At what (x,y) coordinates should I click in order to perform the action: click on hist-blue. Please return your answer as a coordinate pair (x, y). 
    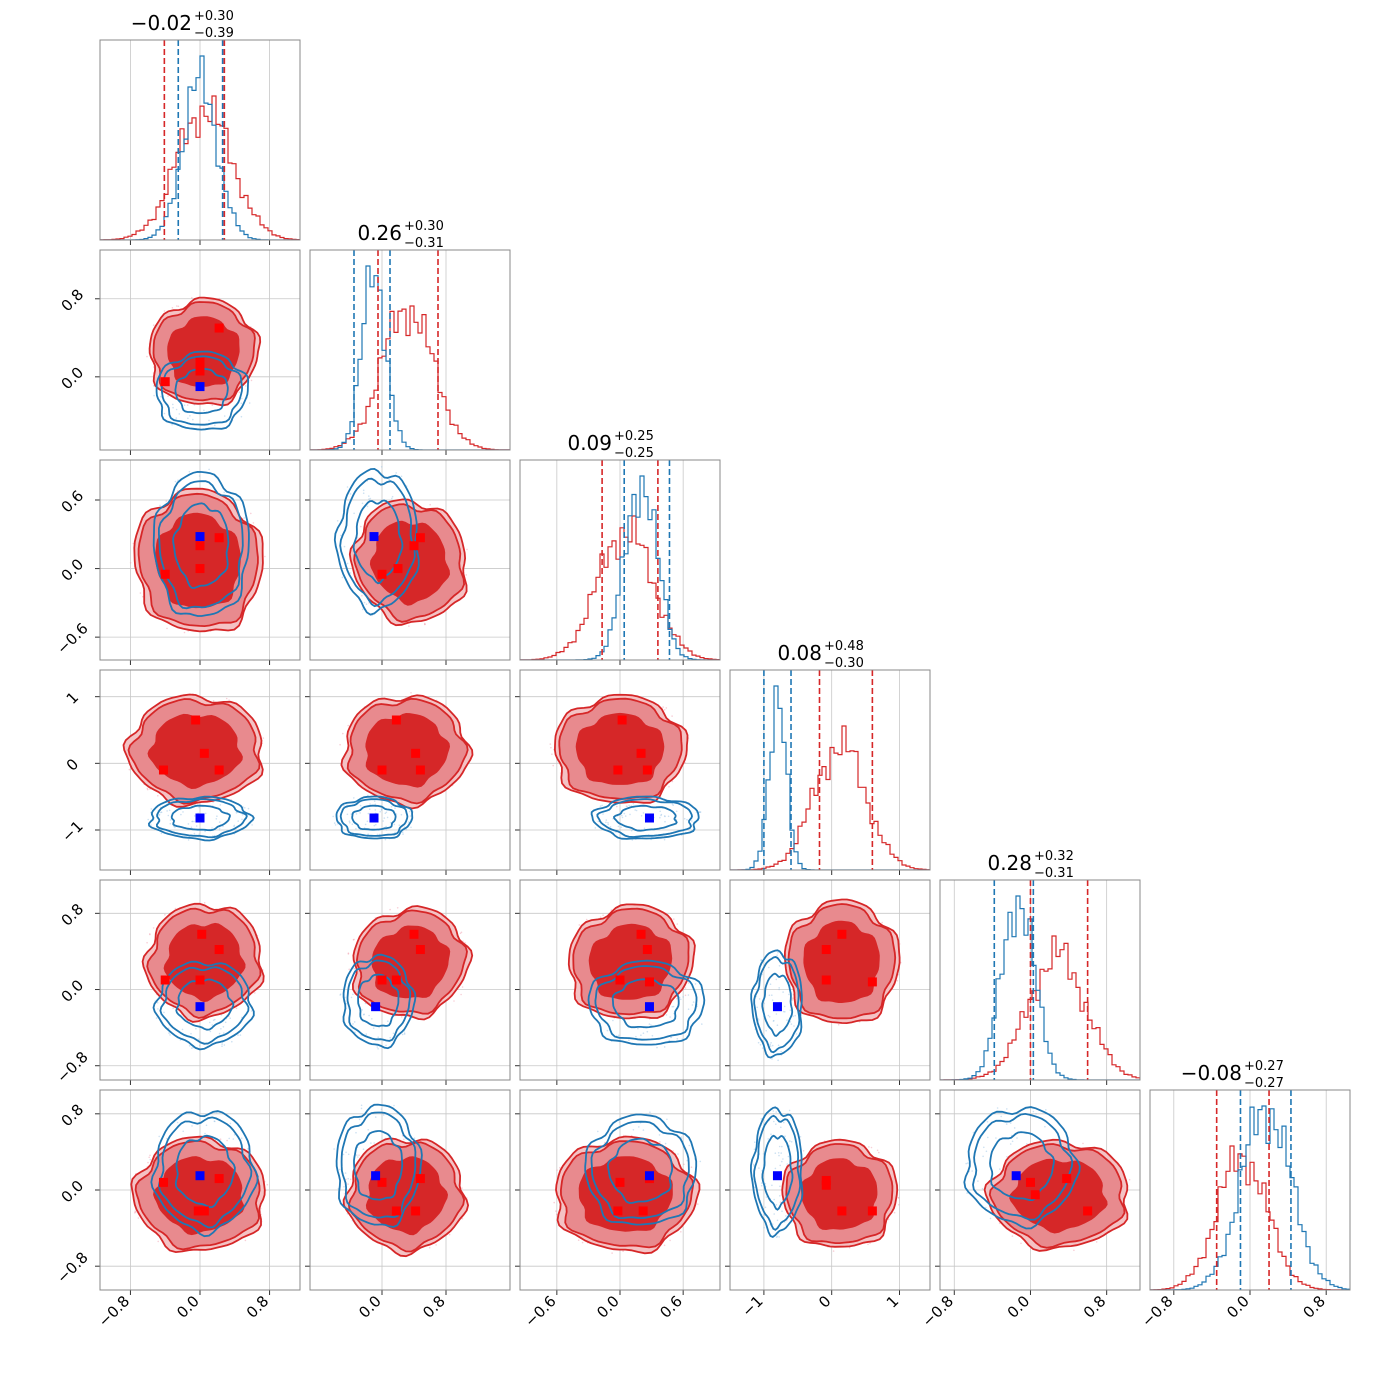
    Looking at the image, I should click on (1250, 1197).